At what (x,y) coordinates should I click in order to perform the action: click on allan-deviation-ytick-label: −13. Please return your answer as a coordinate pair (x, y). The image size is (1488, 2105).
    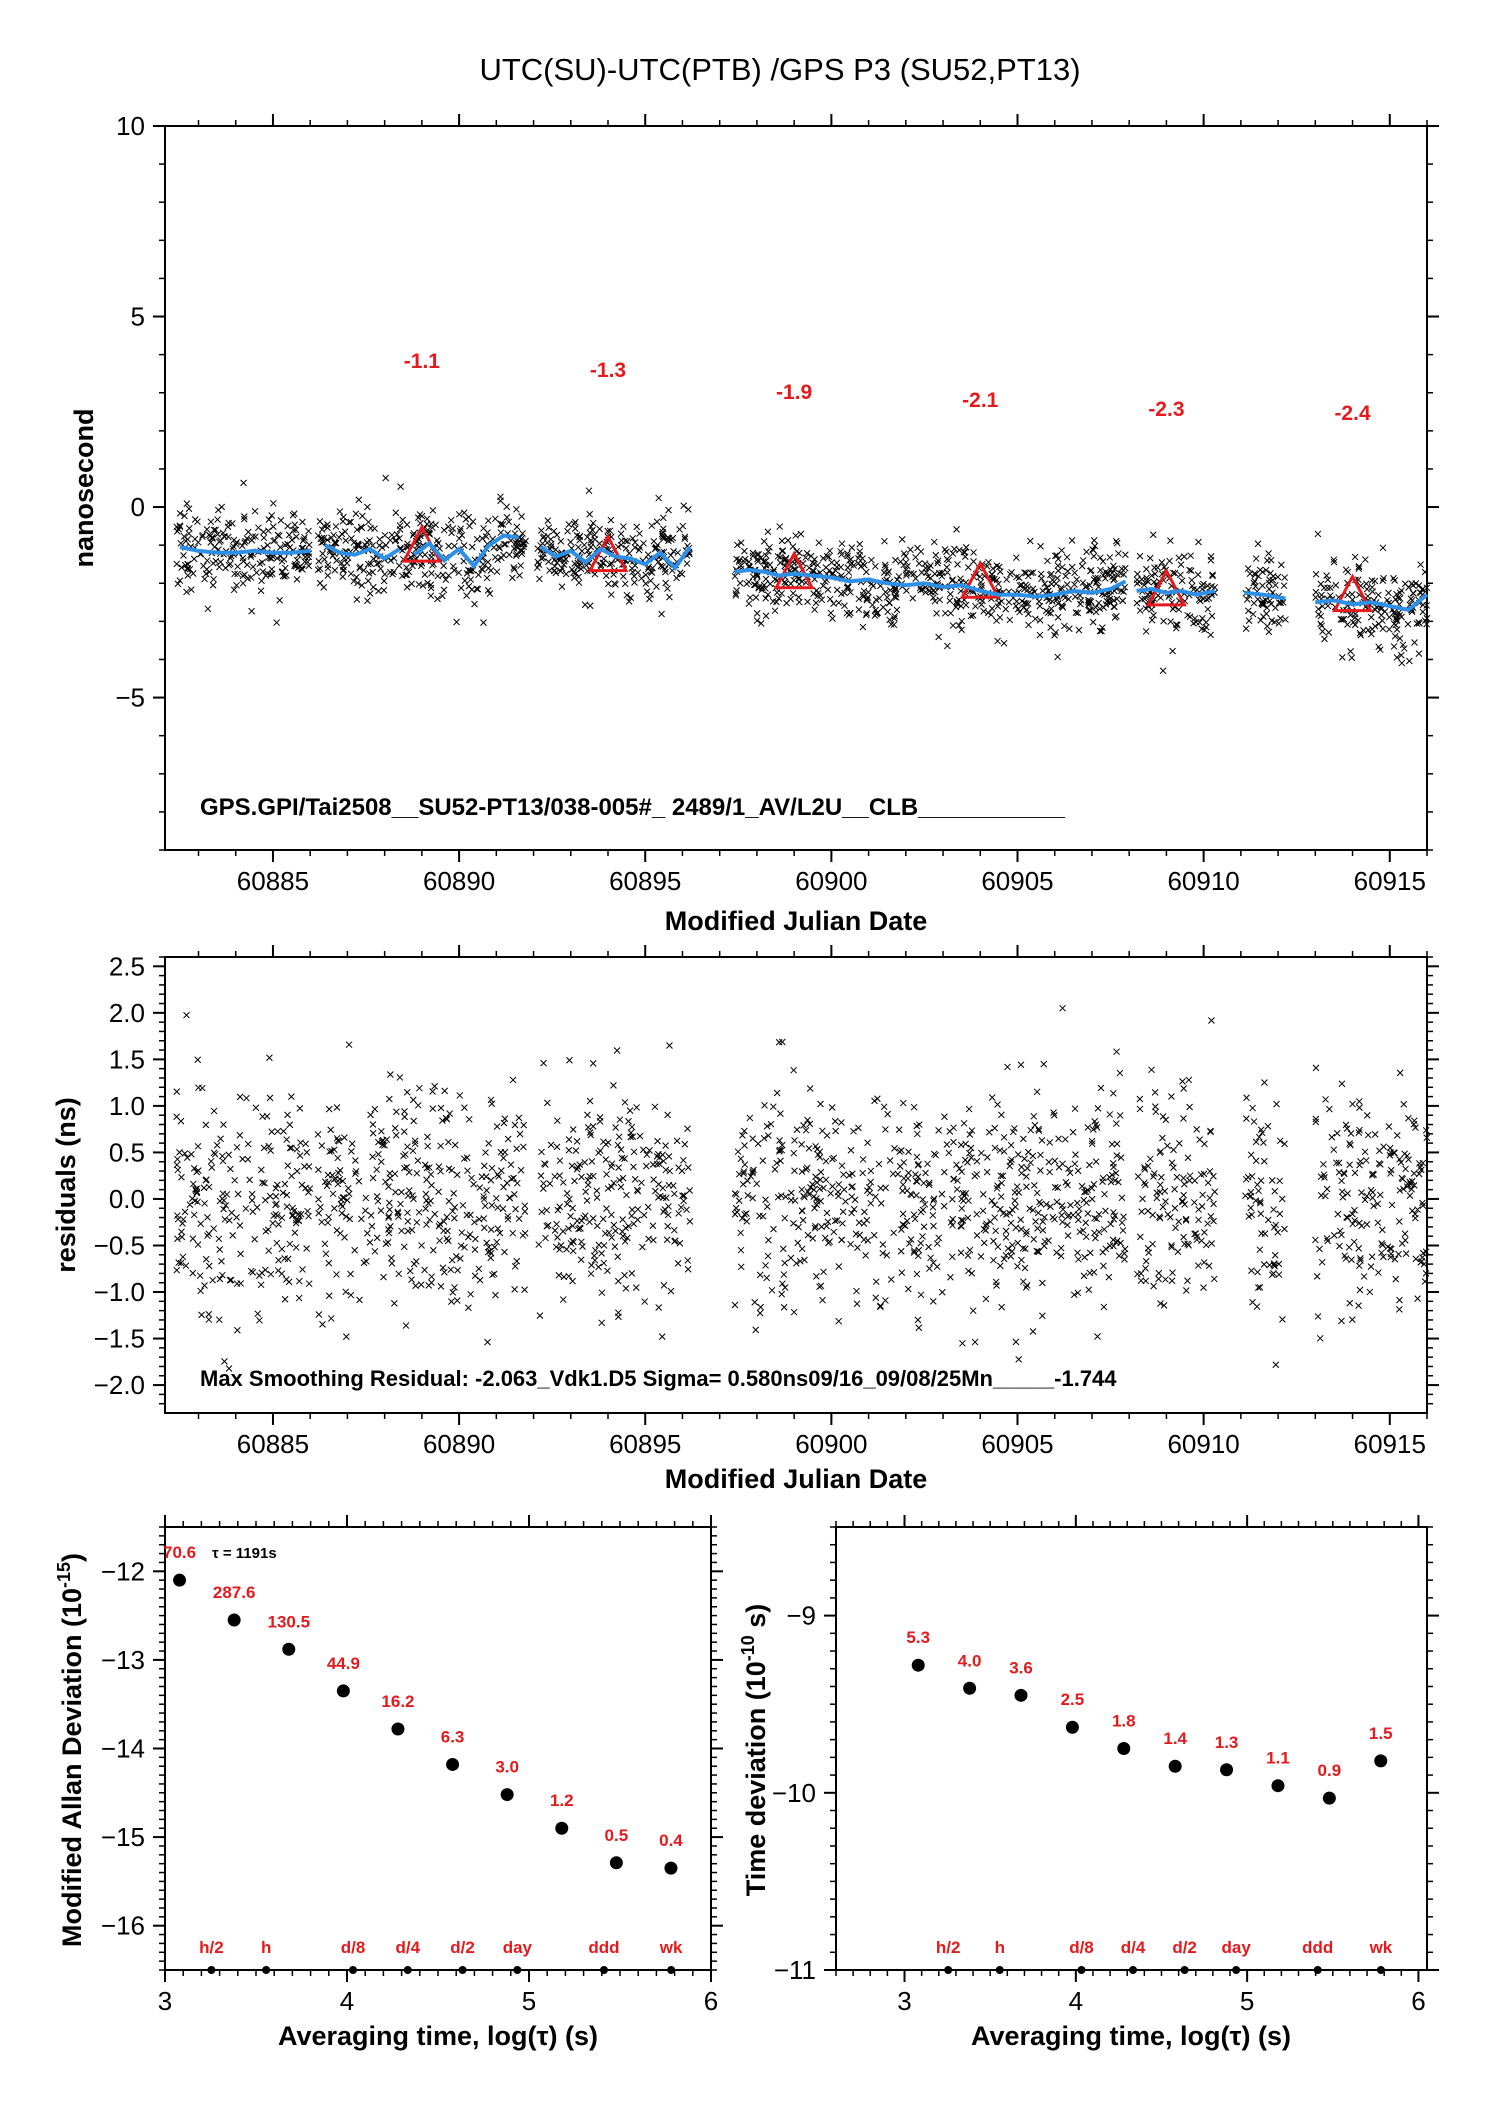
    Looking at the image, I should click on (123, 1660).